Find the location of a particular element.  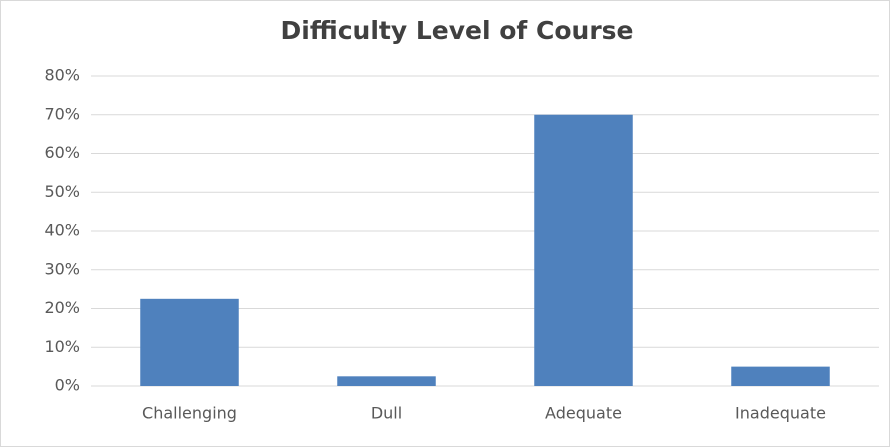

y-tick-label: 80% is located at coordinates (62, 75).